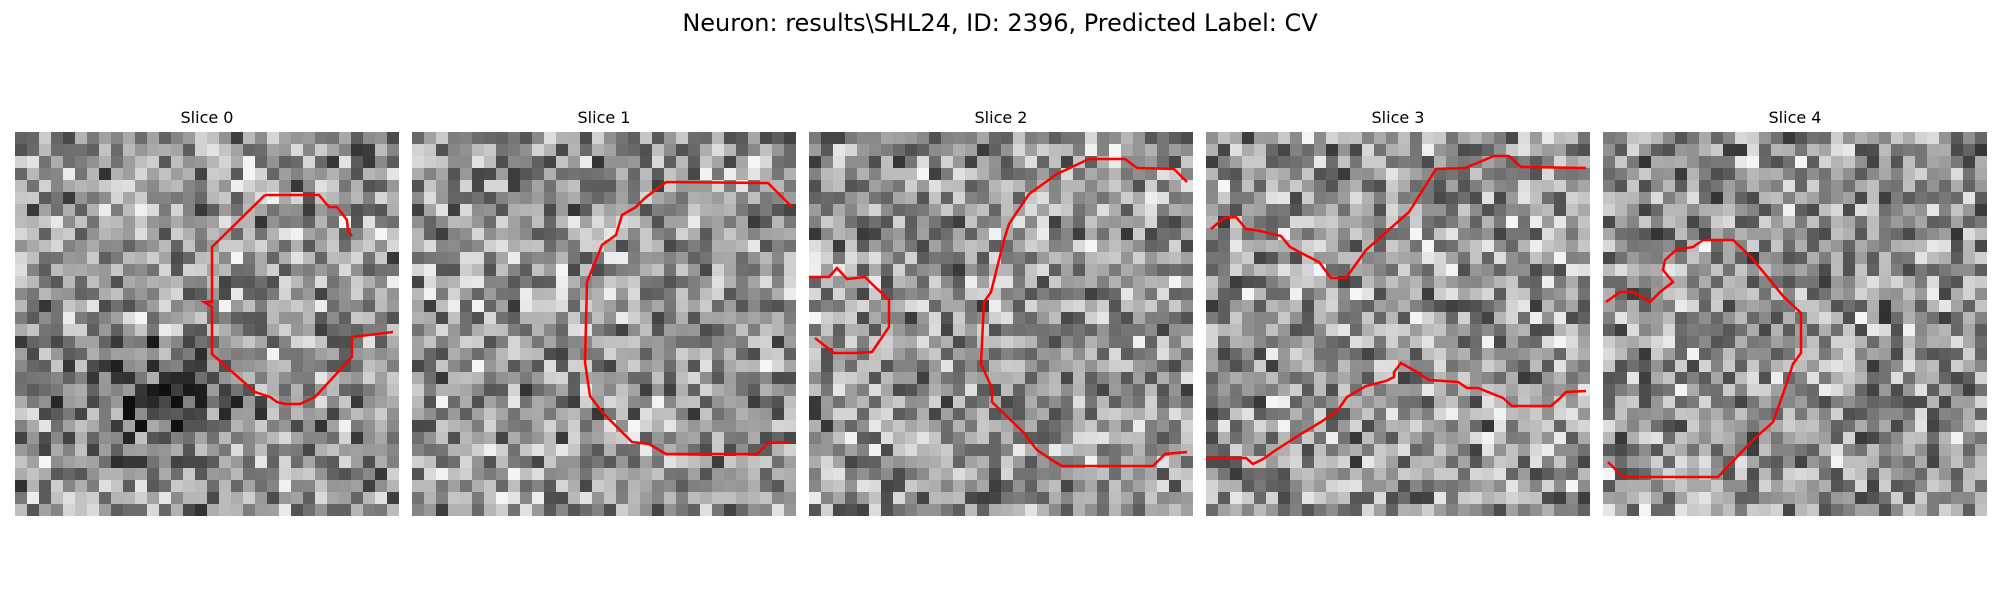 The height and width of the screenshot is (600, 2000). Describe the element at coordinates (207, 117) in the screenshot. I see `slice-title: Slice 0` at that location.